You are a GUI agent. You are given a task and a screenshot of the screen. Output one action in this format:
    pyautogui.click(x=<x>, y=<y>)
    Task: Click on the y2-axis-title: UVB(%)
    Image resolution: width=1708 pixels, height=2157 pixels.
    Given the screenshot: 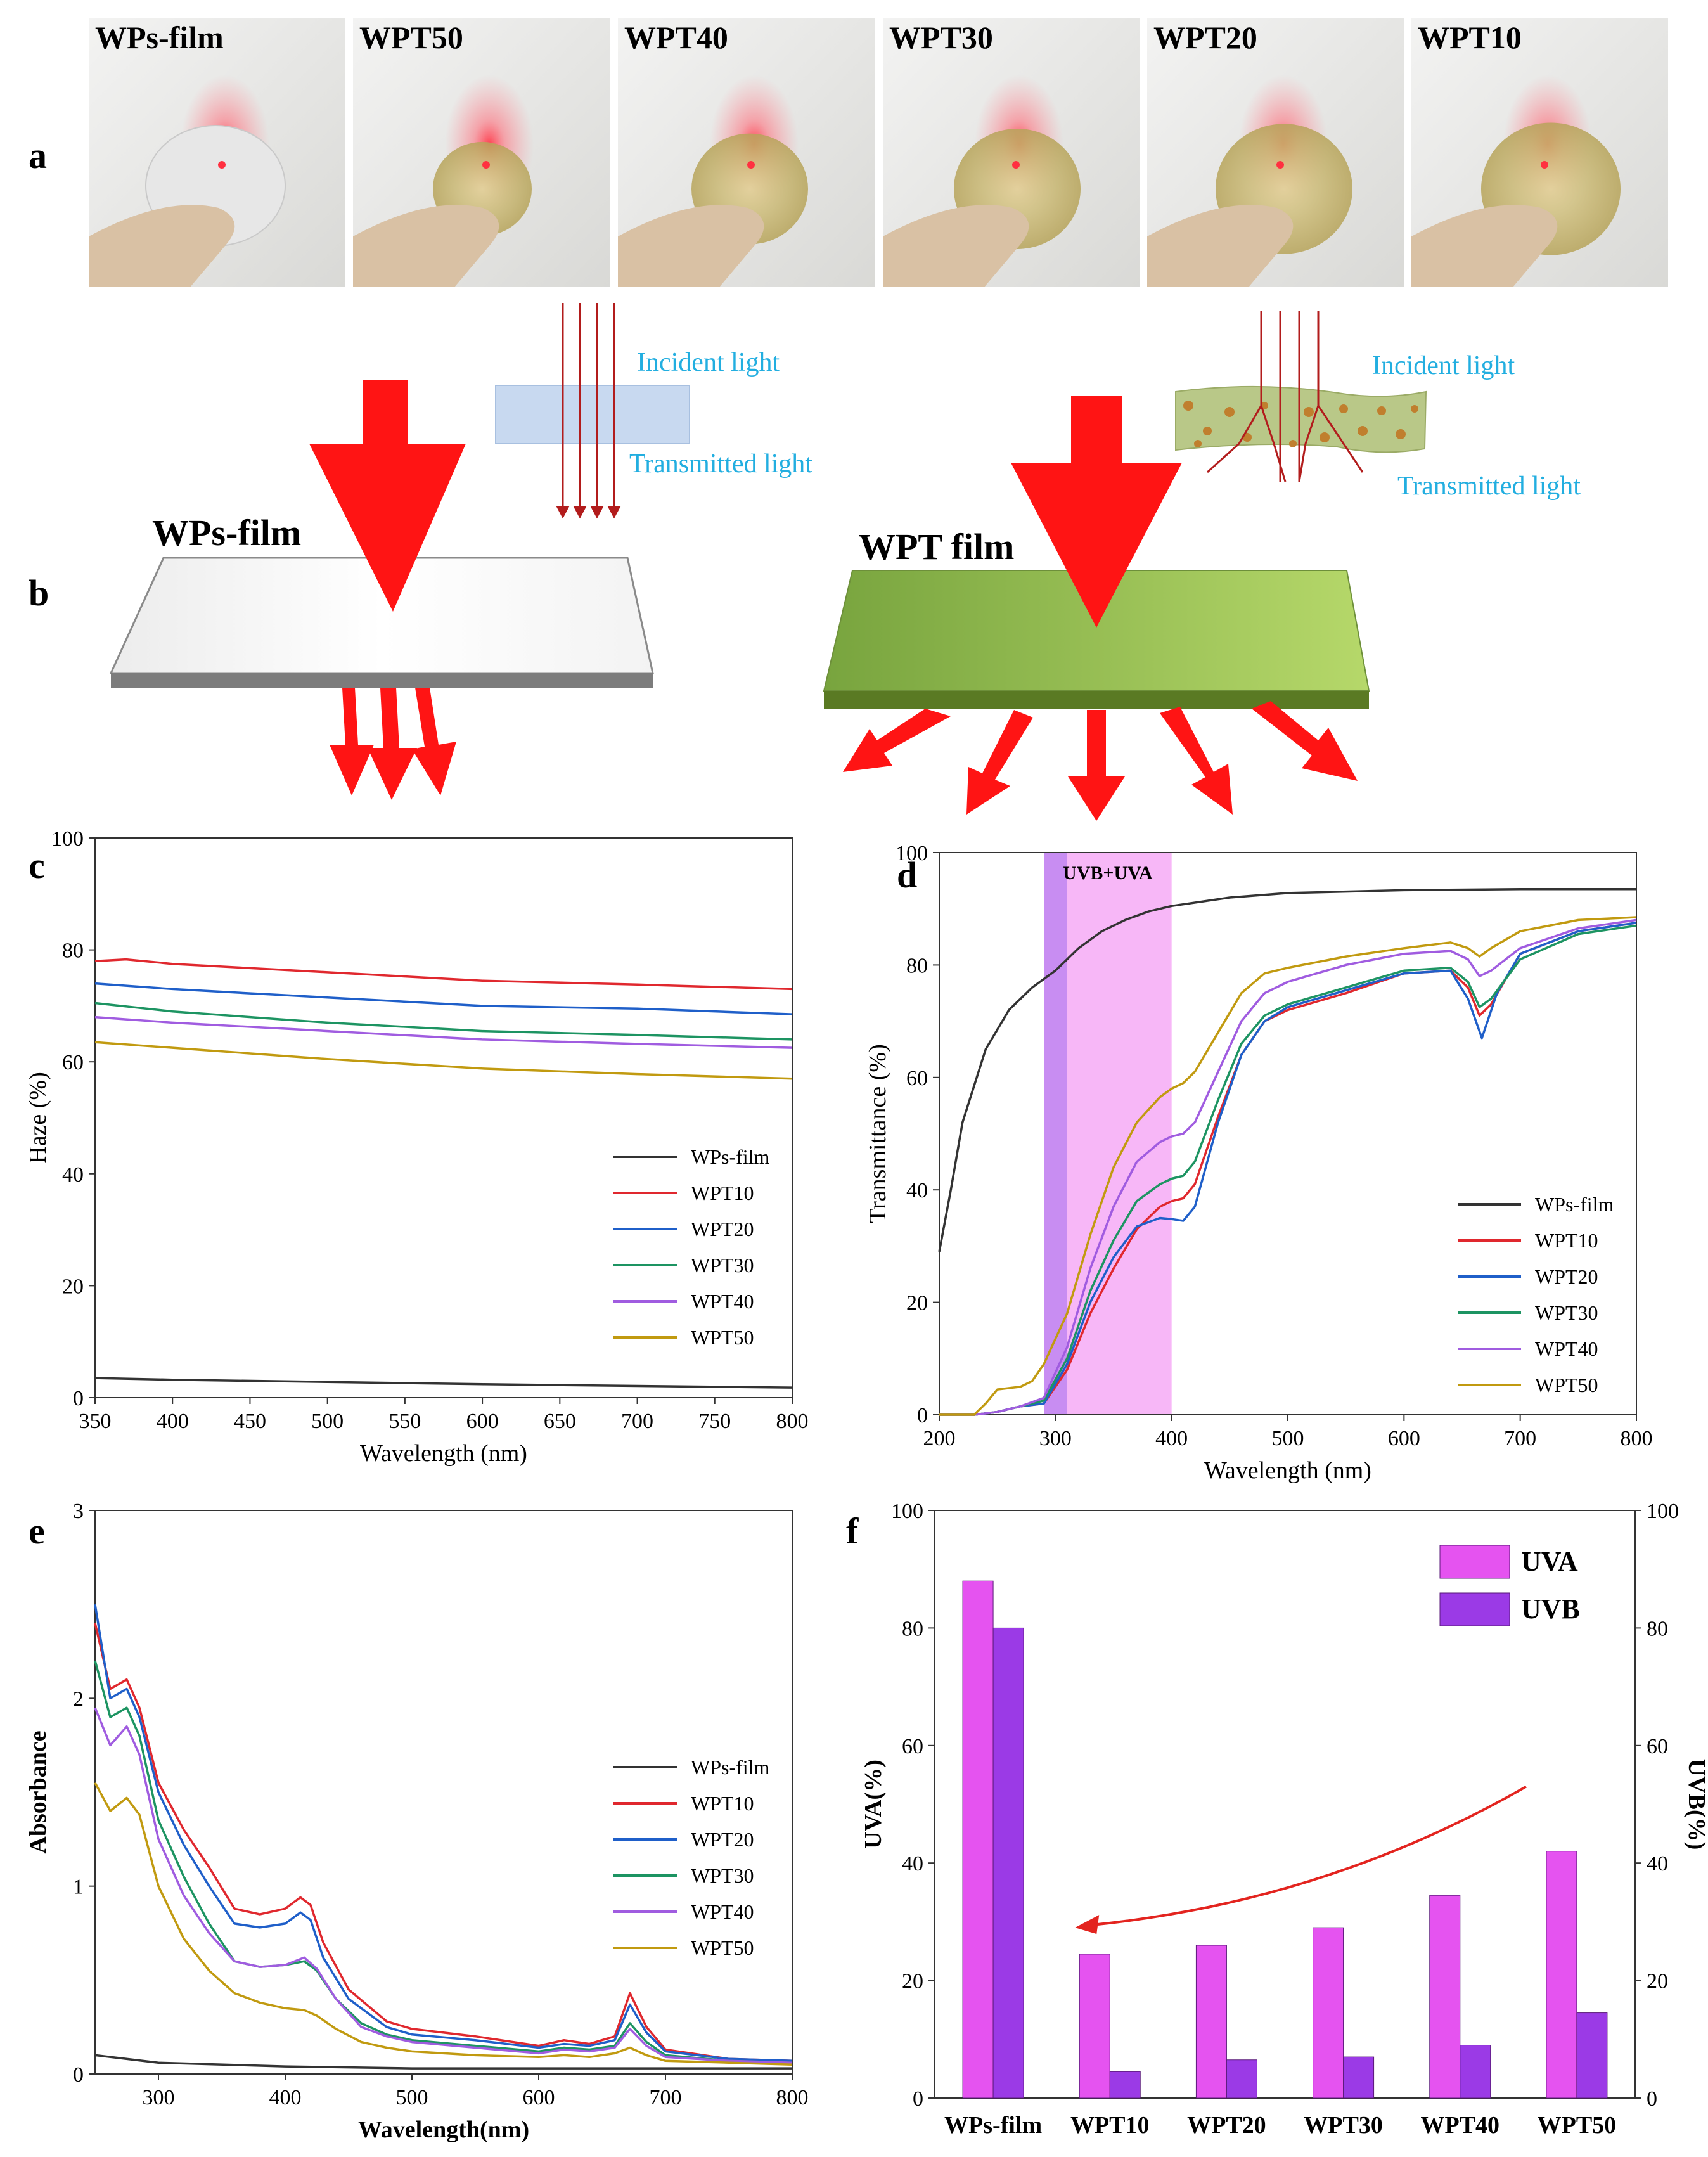 What is the action you would take?
    pyautogui.click(x=1695, y=1804)
    